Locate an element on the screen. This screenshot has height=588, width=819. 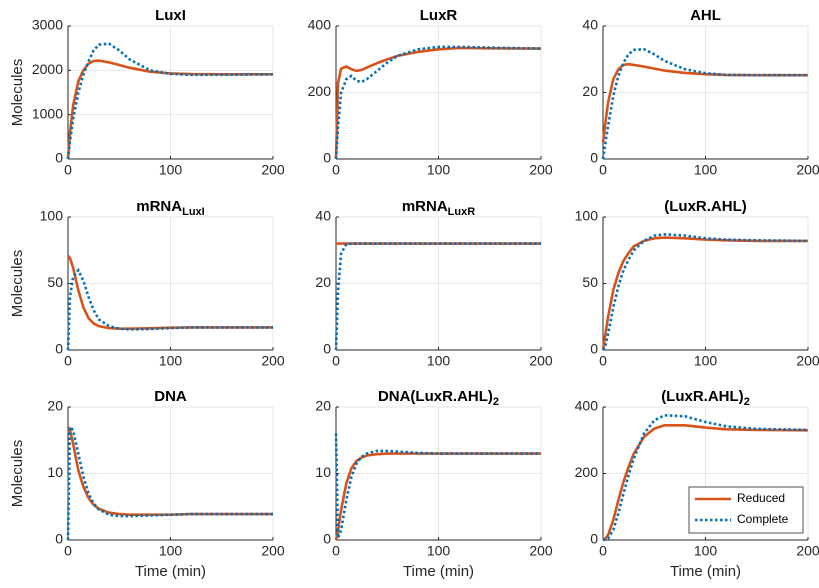
chart-title: DNA(LuxR.AHL)2 is located at coordinates (438, 398).